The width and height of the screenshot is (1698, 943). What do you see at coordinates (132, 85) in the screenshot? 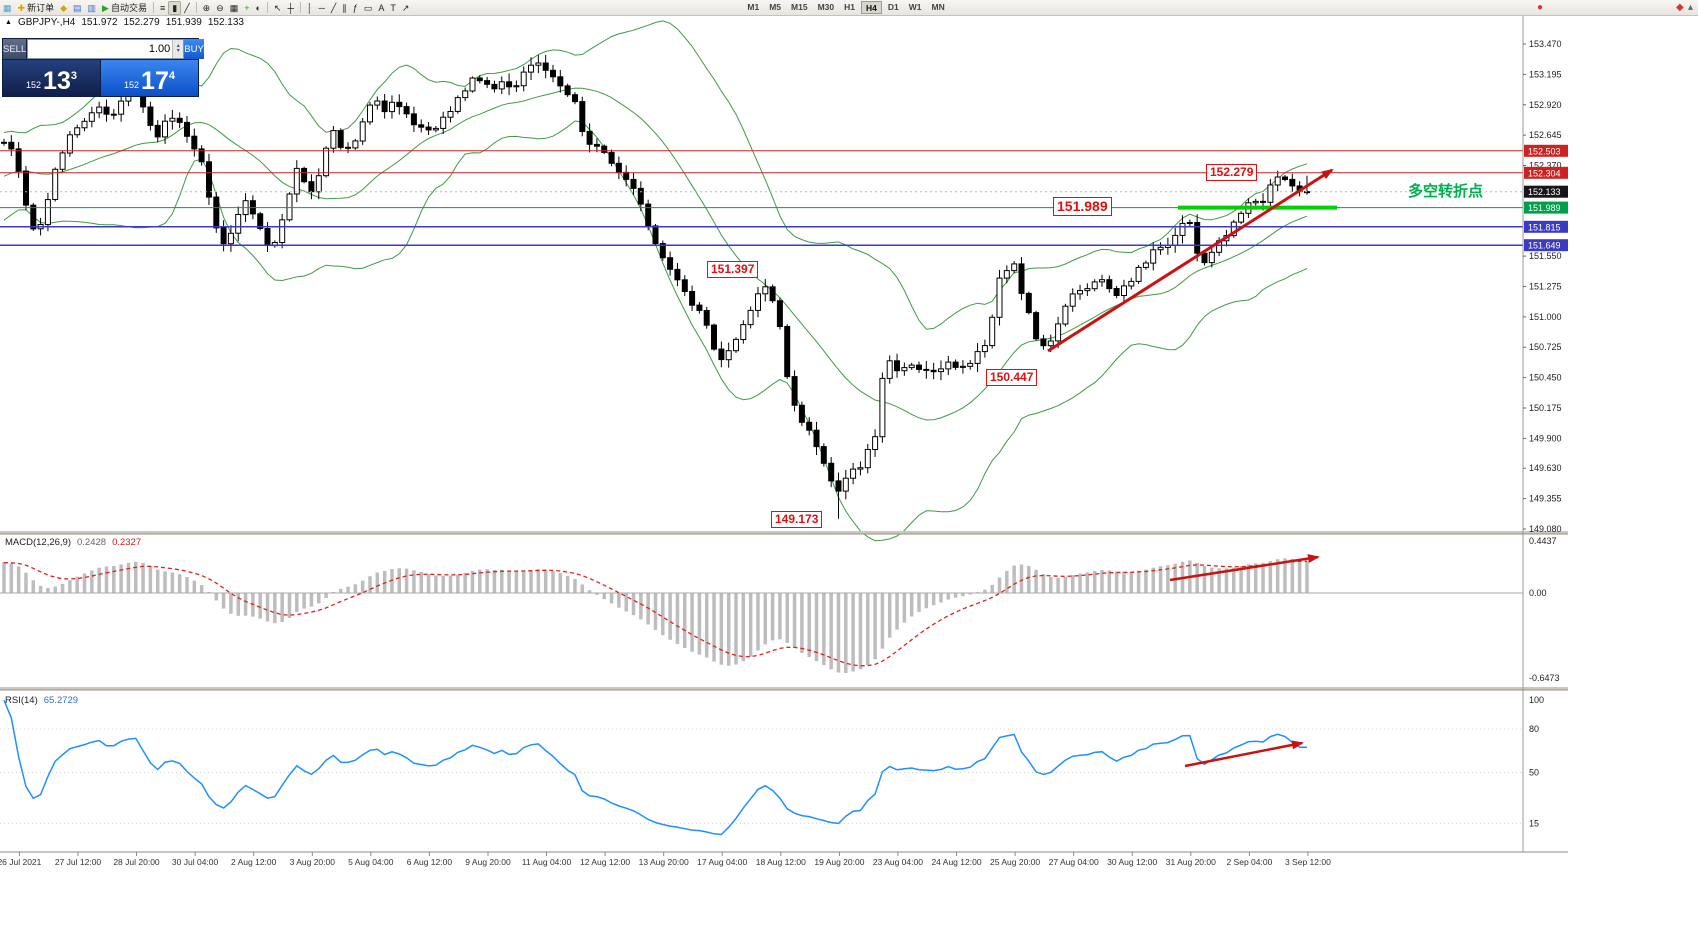
I see `buy-price-handle: 152` at bounding box center [132, 85].